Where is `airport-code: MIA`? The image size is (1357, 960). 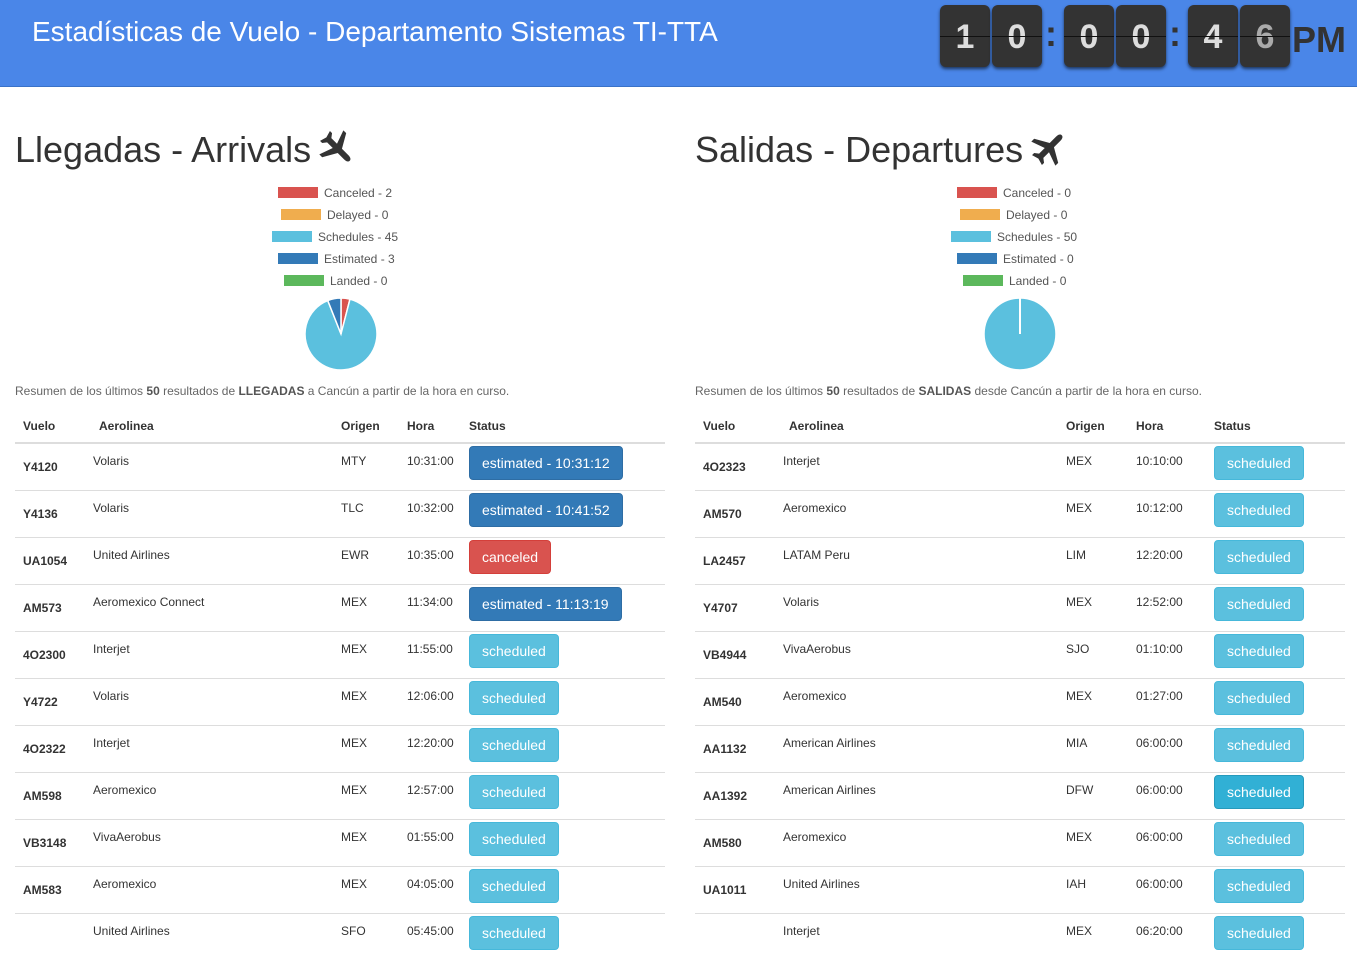 airport-code: MIA is located at coordinates (1093, 749).